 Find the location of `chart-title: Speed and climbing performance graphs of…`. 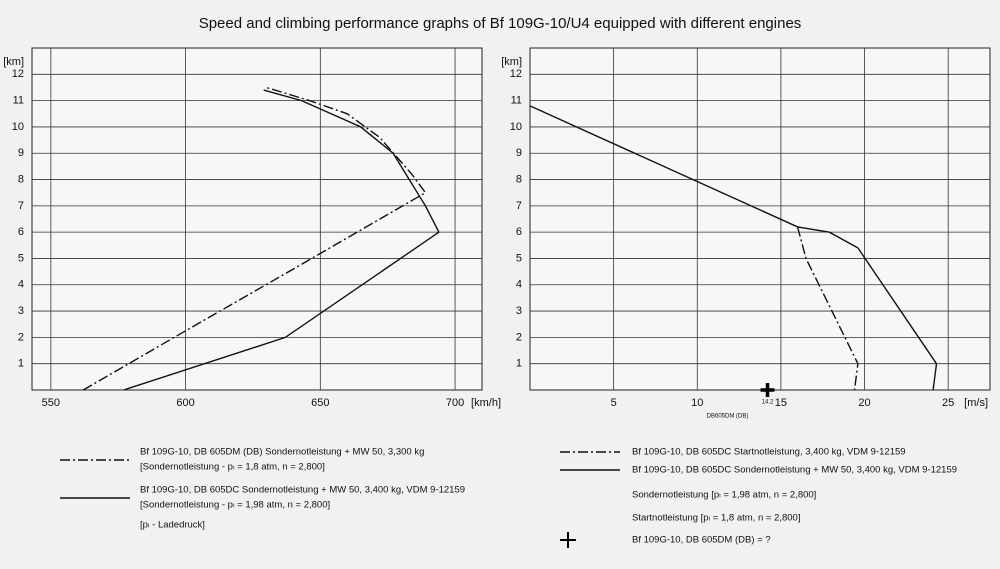

chart-title: Speed and climbing performance graphs of… is located at coordinates (500, 23).